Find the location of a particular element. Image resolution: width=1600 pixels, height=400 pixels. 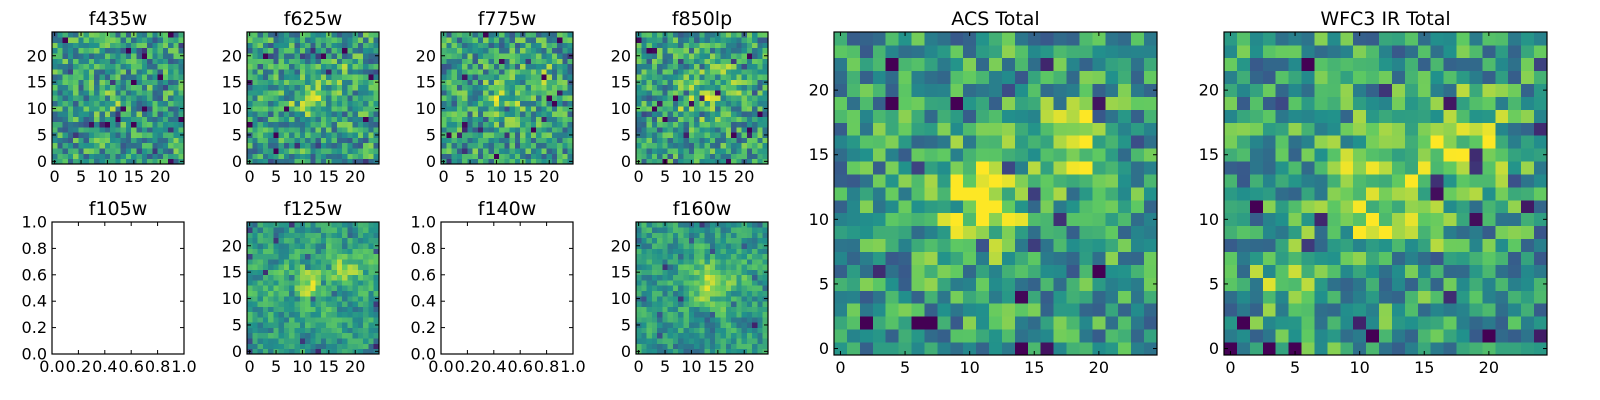

x-tick-label: 0 is located at coordinates (840, 367).